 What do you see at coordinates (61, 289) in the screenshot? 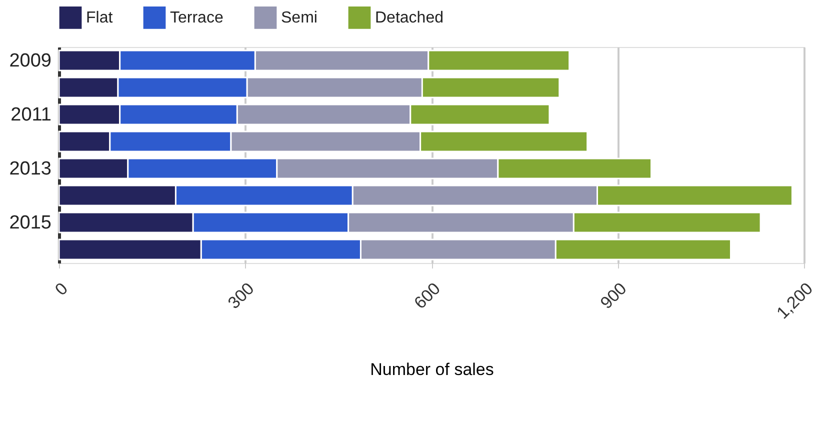
I see `x-tick-label: 0` at bounding box center [61, 289].